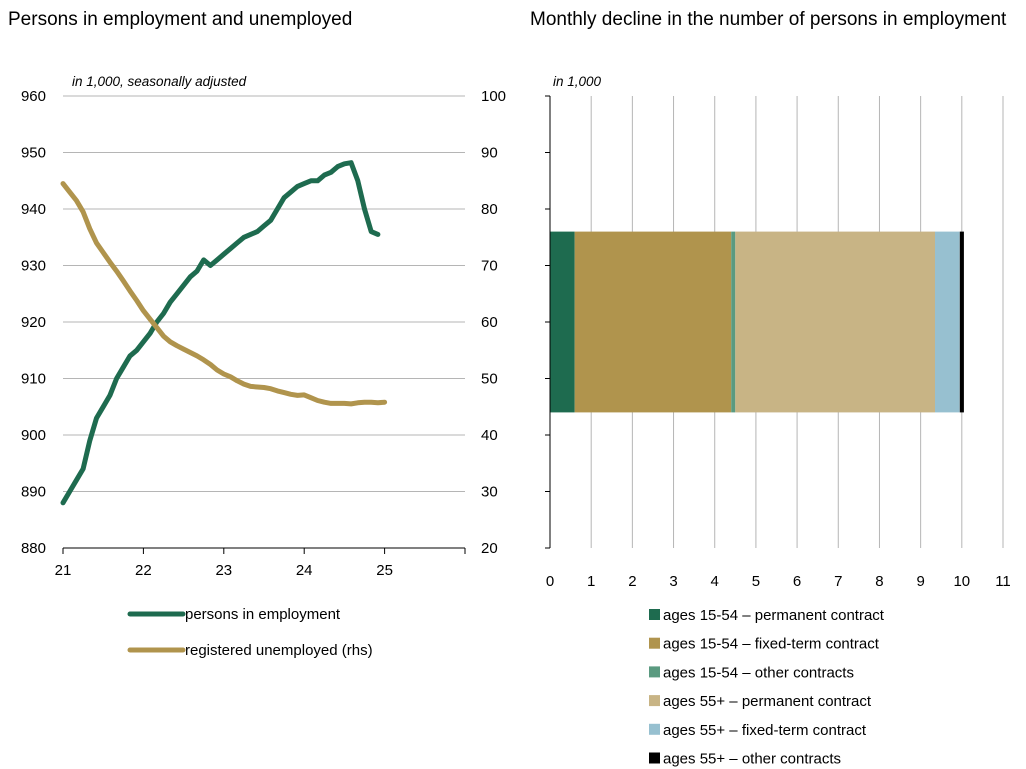 This screenshot has width=1026, height=769. What do you see at coordinates (384, 570) in the screenshot?
I see `left-x-tick-label: 25` at bounding box center [384, 570].